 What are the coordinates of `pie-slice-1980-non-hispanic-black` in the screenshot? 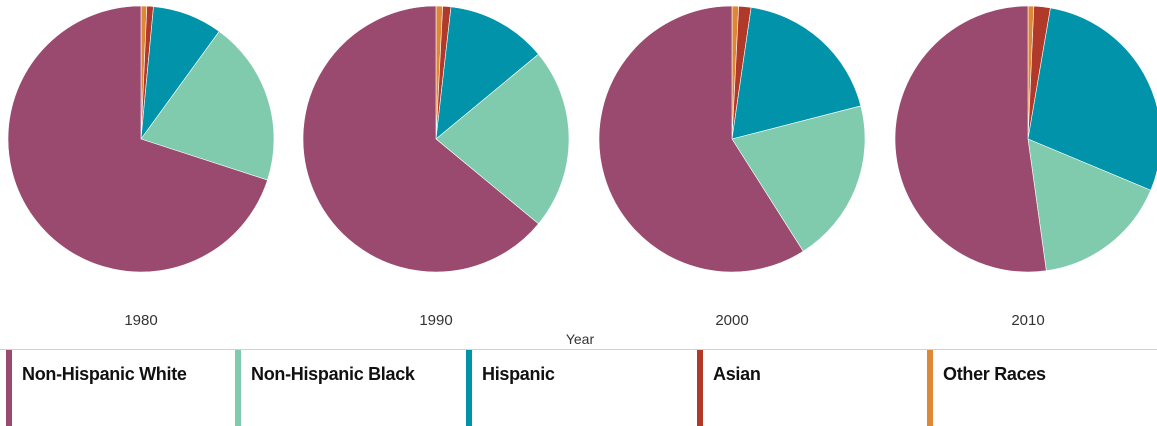 It's located at (207, 105).